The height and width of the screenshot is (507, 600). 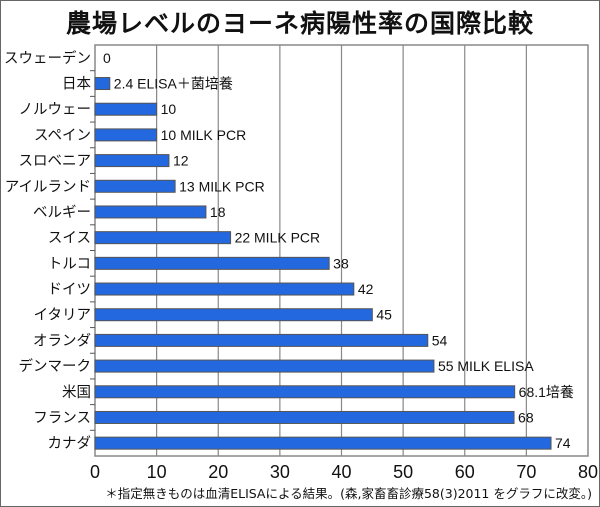 What do you see at coordinates (440, 340) in the screenshot?
I see `data-label: 54` at bounding box center [440, 340].